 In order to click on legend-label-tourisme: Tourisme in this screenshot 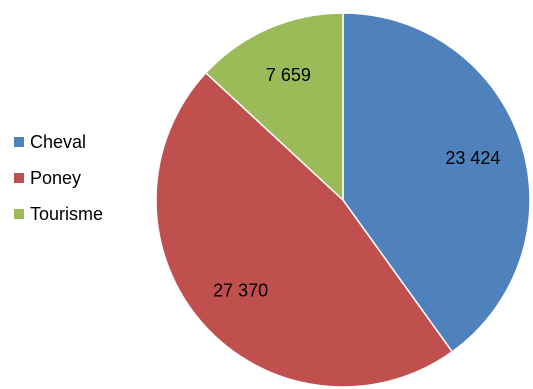, I will do `click(66, 214)`.